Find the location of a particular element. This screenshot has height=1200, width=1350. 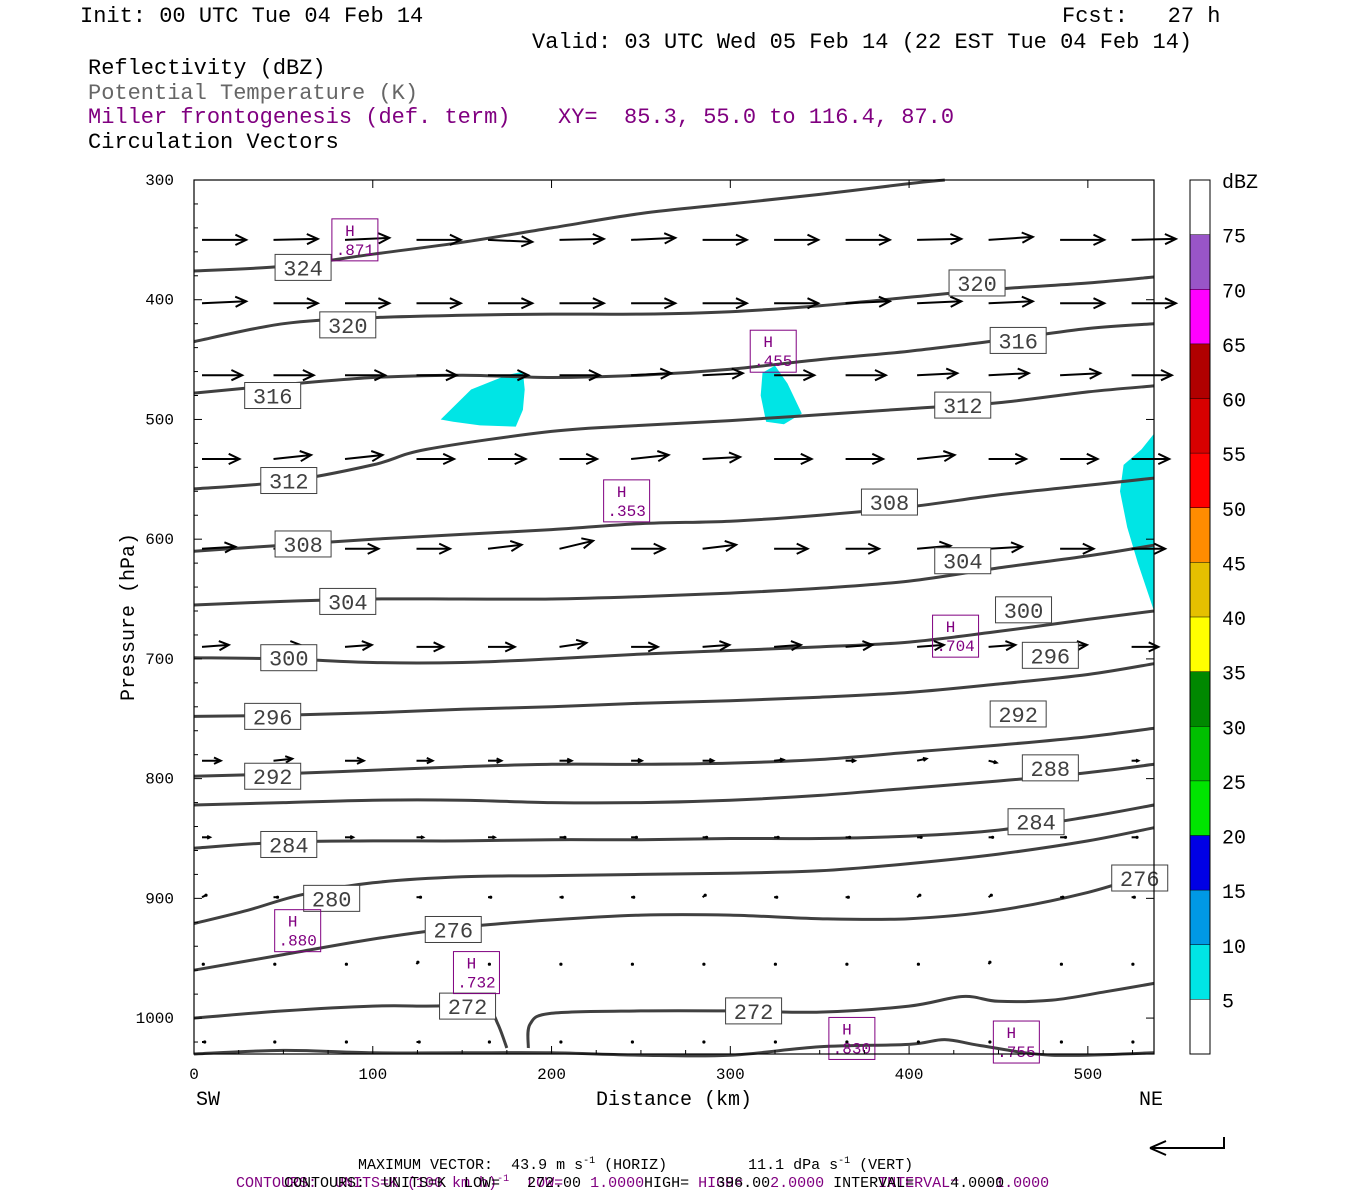

y-tick-label: 400 is located at coordinates (159, 301).